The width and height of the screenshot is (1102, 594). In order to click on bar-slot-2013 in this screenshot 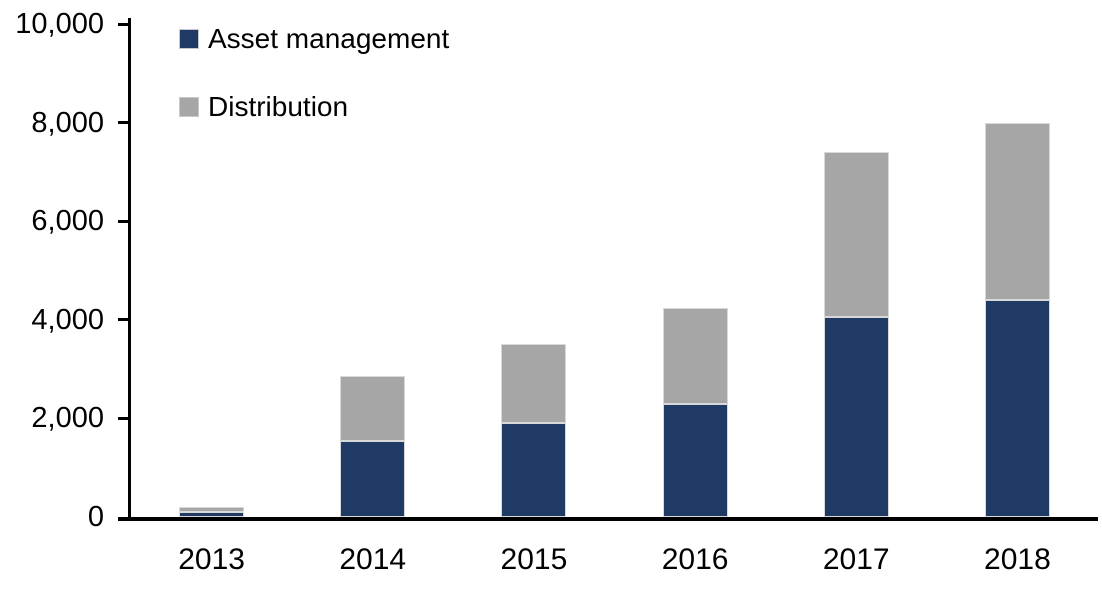, I will do `click(211, 270)`.